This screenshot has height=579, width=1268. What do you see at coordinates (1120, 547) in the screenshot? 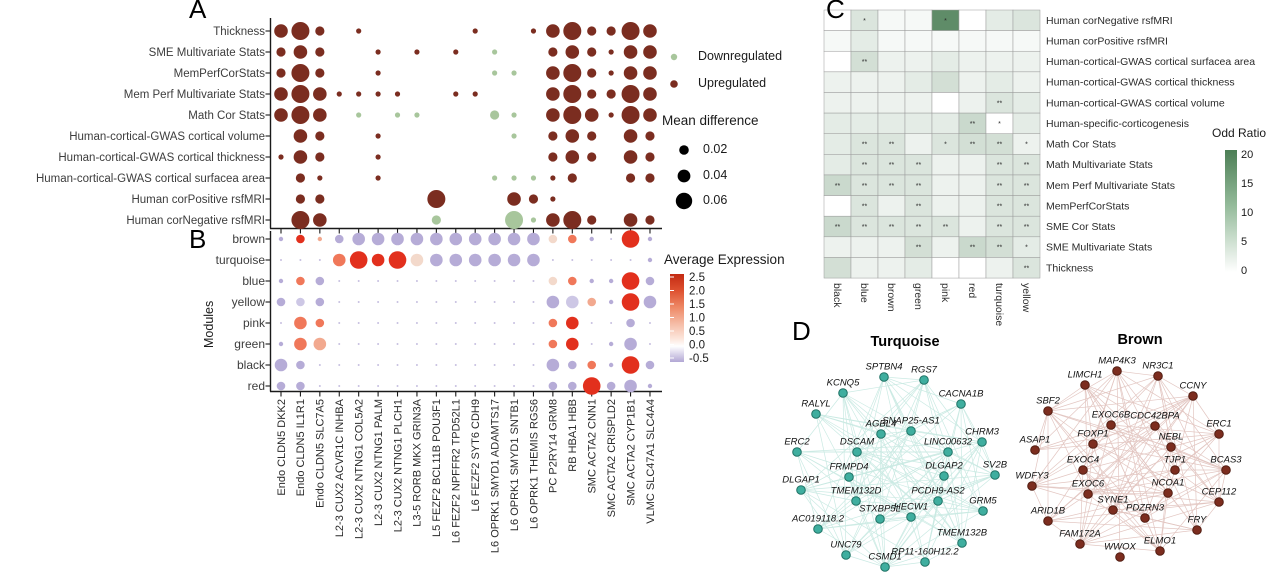
I see `network-node-label: WWOX` at bounding box center [1120, 547].